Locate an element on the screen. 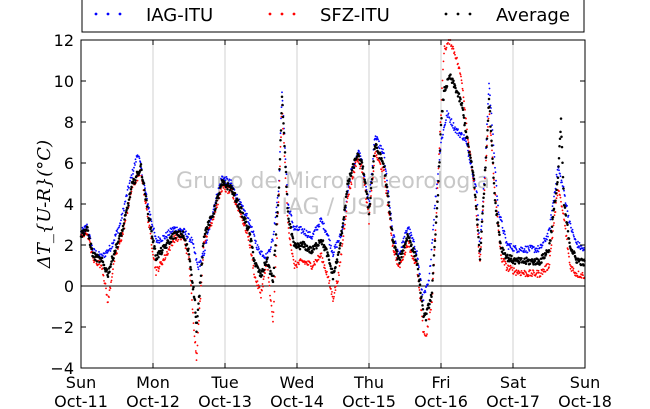  y-tick-label: 0 is located at coordinates (69, 286).